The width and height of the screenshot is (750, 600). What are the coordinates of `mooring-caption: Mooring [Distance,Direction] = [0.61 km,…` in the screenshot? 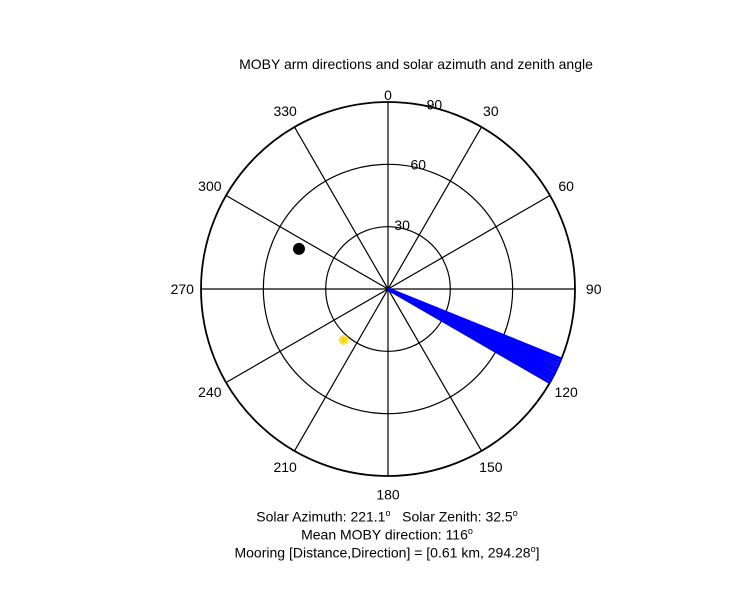 It's located at (375, 552).